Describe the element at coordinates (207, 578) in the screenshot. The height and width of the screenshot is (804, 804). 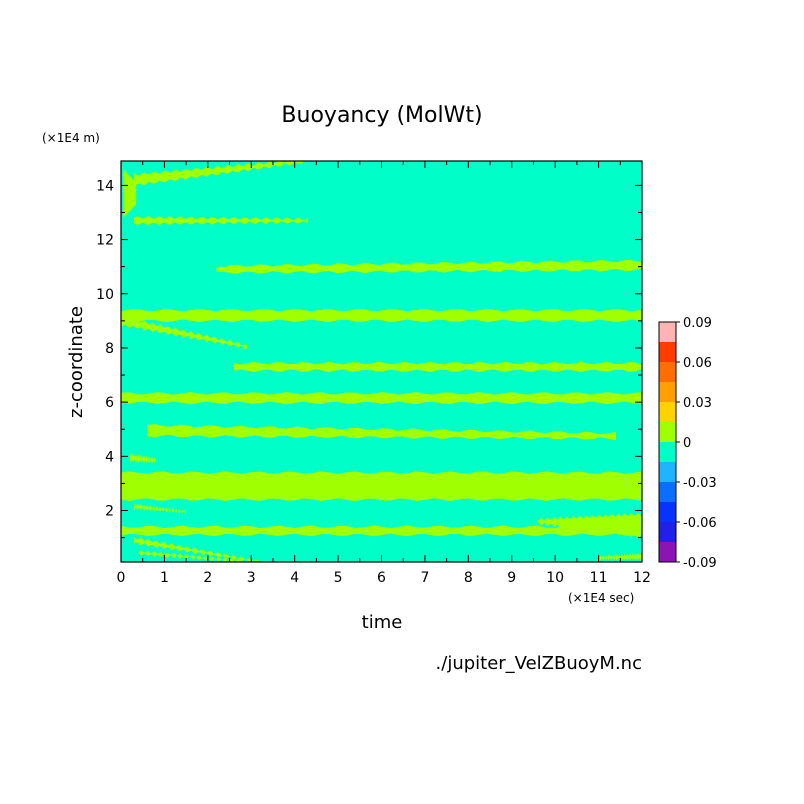
I see `x-tick-label: 2` at that location.